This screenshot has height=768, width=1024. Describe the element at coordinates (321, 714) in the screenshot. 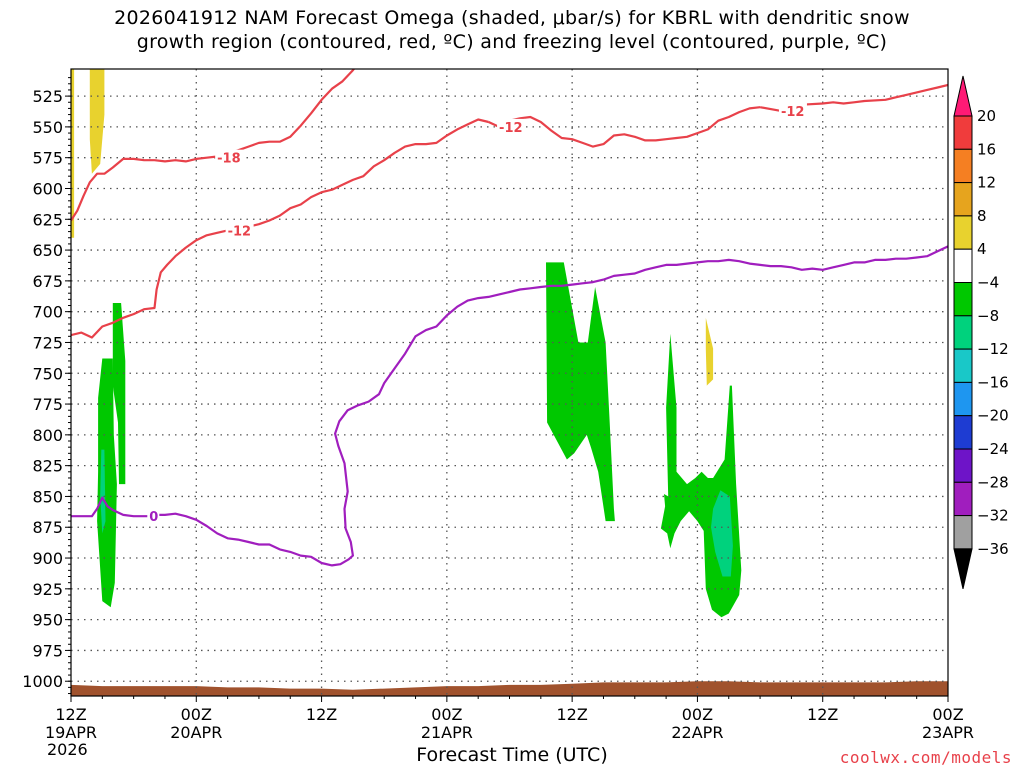

I see `x-tick-label-24: 12Z` at that location.